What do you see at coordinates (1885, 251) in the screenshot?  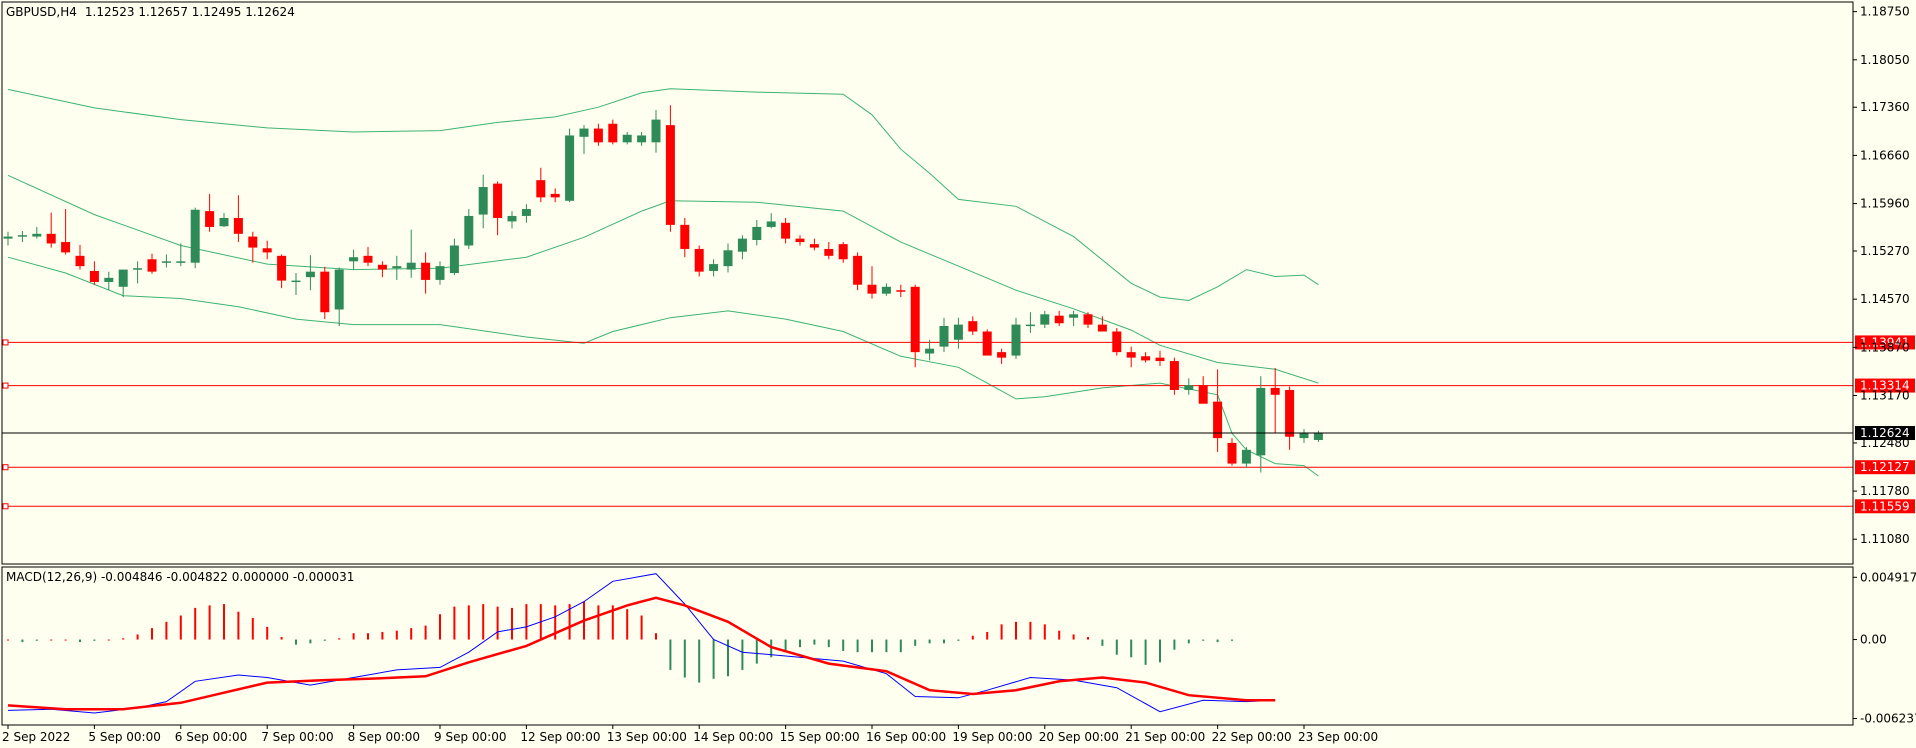 I see `price-axis-label: 1.15270` at bounding box center [1885, 251].